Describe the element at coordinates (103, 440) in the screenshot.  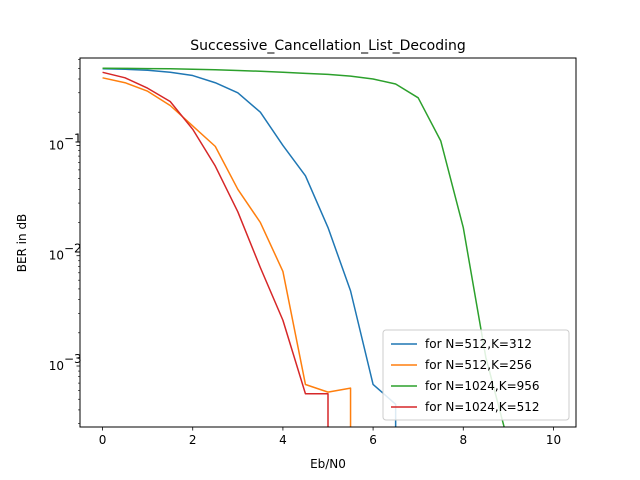
I see `x-tick-label: 0` at that location.